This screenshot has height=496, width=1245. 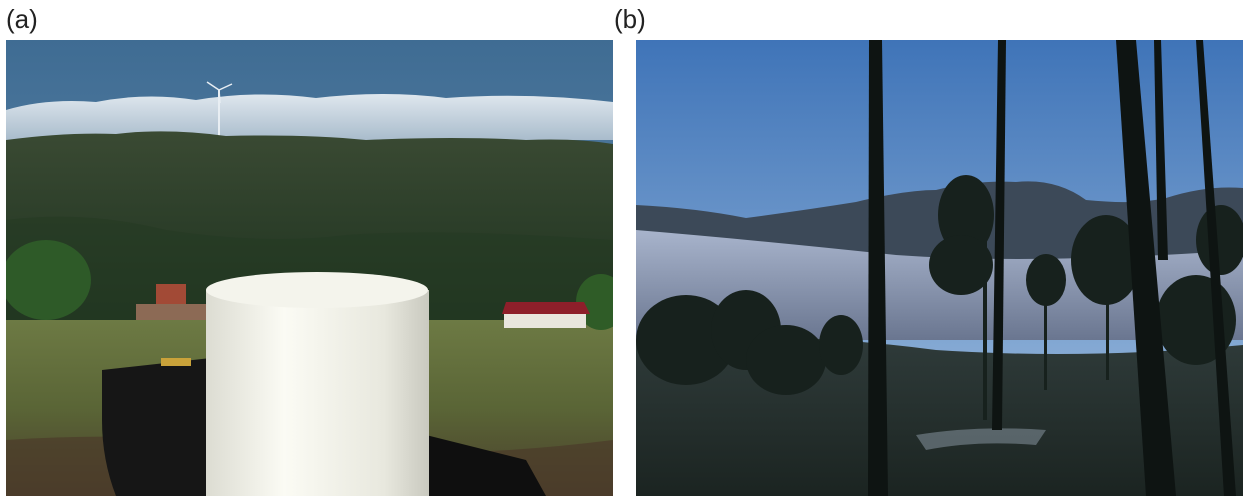 What do you see at coordinates (171, 302) in the screenshot?
I see `house-left-a` at bounding box center [171, 302].